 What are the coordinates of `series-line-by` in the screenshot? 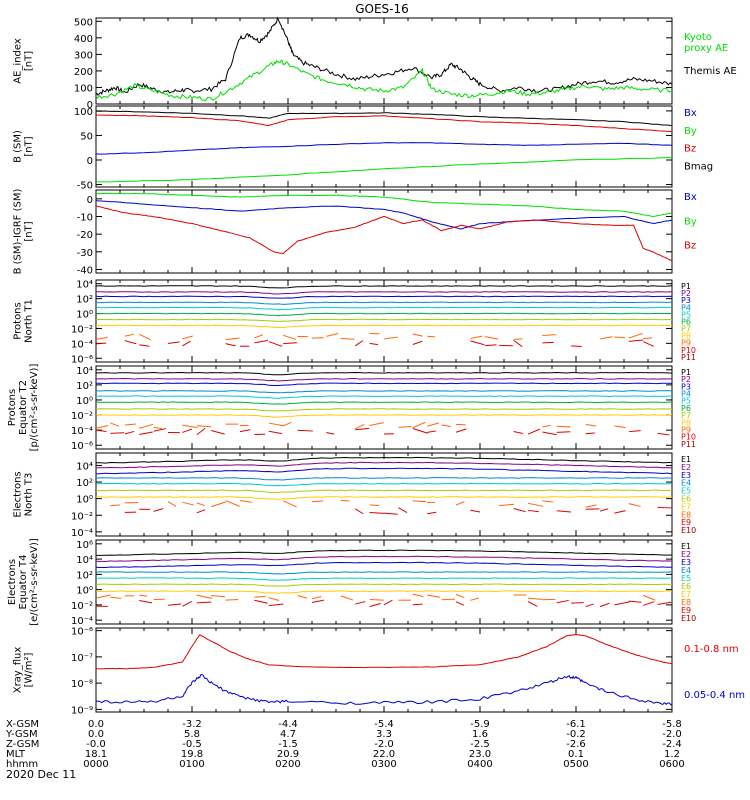 It's located at (384, 205).